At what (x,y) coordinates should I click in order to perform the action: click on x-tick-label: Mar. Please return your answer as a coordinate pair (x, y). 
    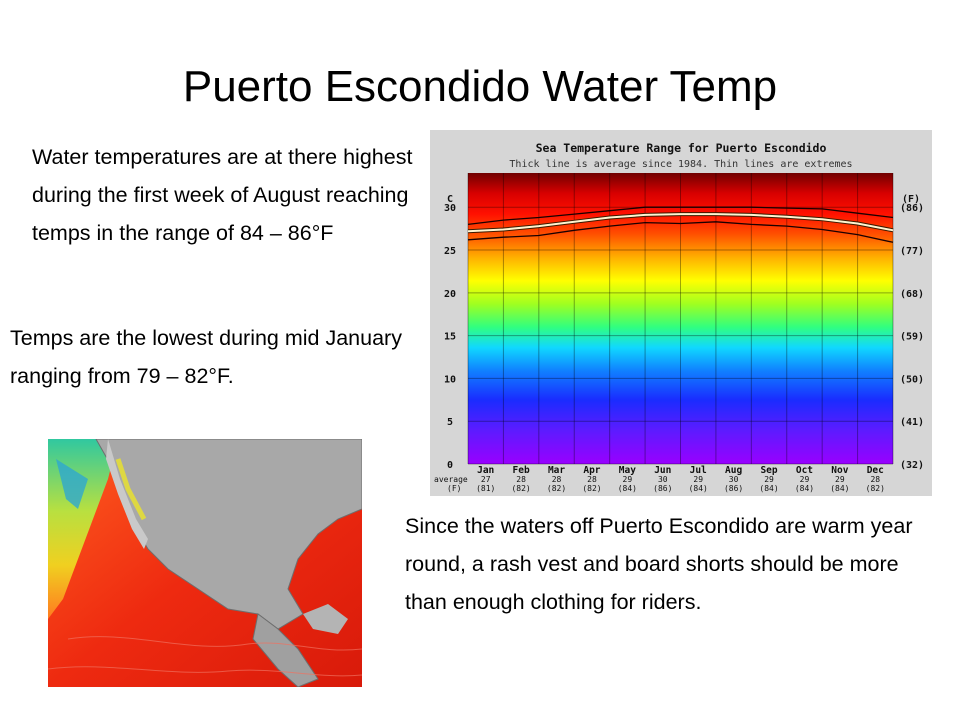
    Looking at the image, I should click on (556, 470).